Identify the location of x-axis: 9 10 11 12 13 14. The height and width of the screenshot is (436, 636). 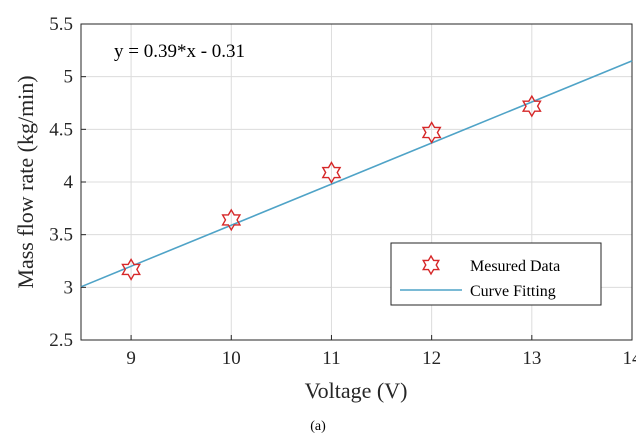
(381, 352).